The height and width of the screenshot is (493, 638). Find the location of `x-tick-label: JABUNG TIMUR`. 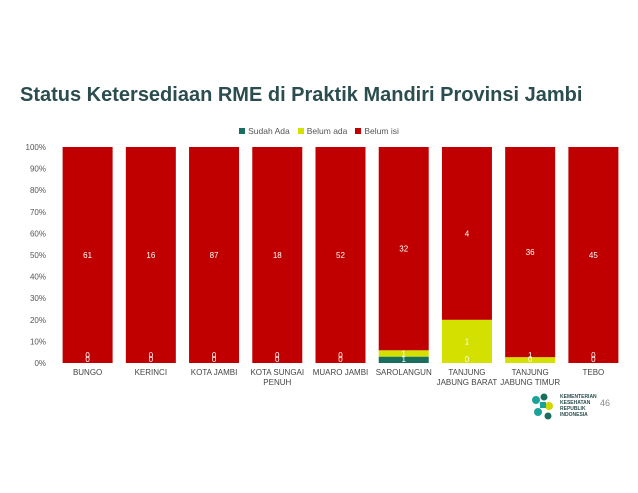

x-tick-label: JABUNG TIMUR is located at coordinates (530, 382).